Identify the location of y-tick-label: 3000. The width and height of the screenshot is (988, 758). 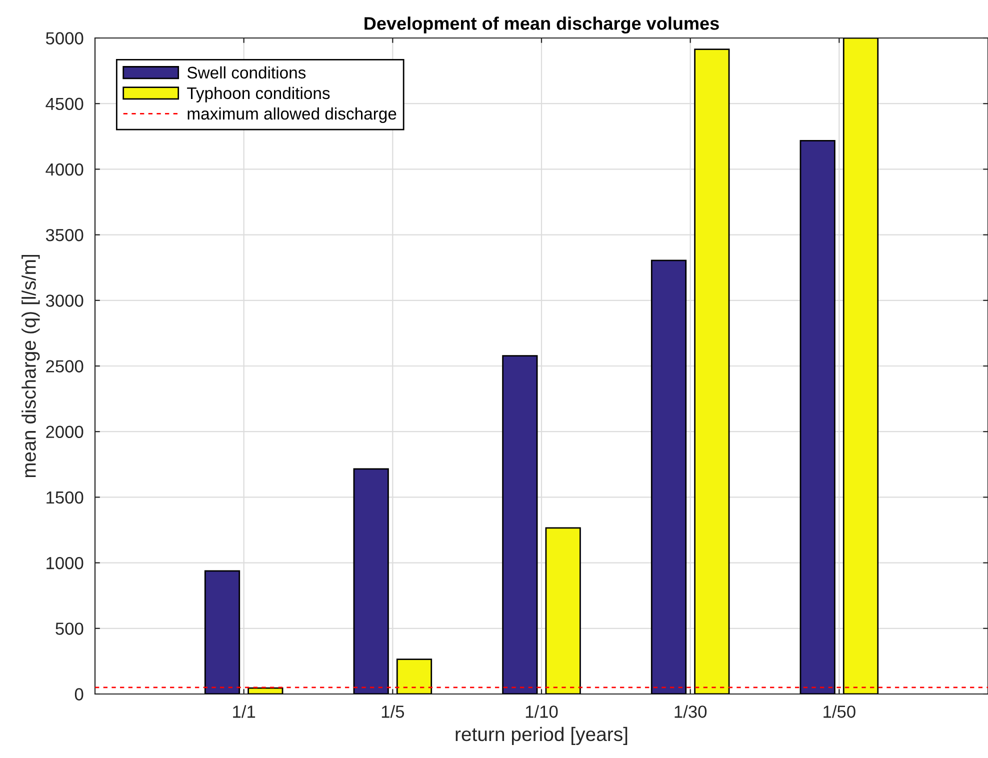
(65, 300).